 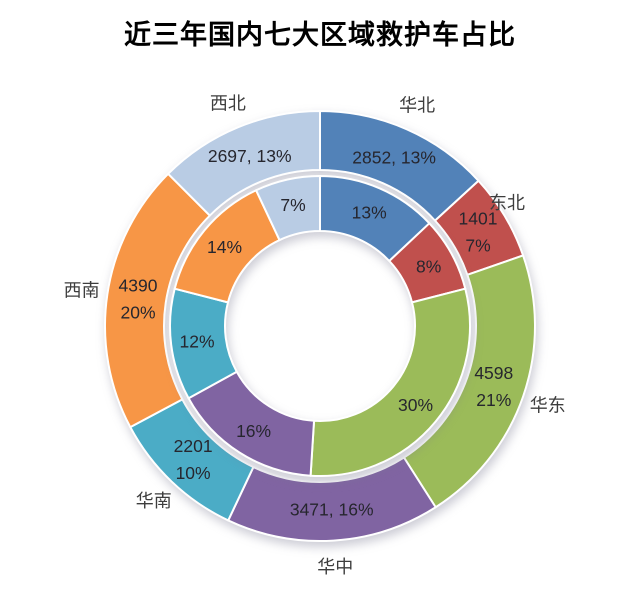 What do you see at coordinates (250, 156) in the screenshot?
I see `outer-label-xibei: 2697, 13%` at bounding box center [250, 156].